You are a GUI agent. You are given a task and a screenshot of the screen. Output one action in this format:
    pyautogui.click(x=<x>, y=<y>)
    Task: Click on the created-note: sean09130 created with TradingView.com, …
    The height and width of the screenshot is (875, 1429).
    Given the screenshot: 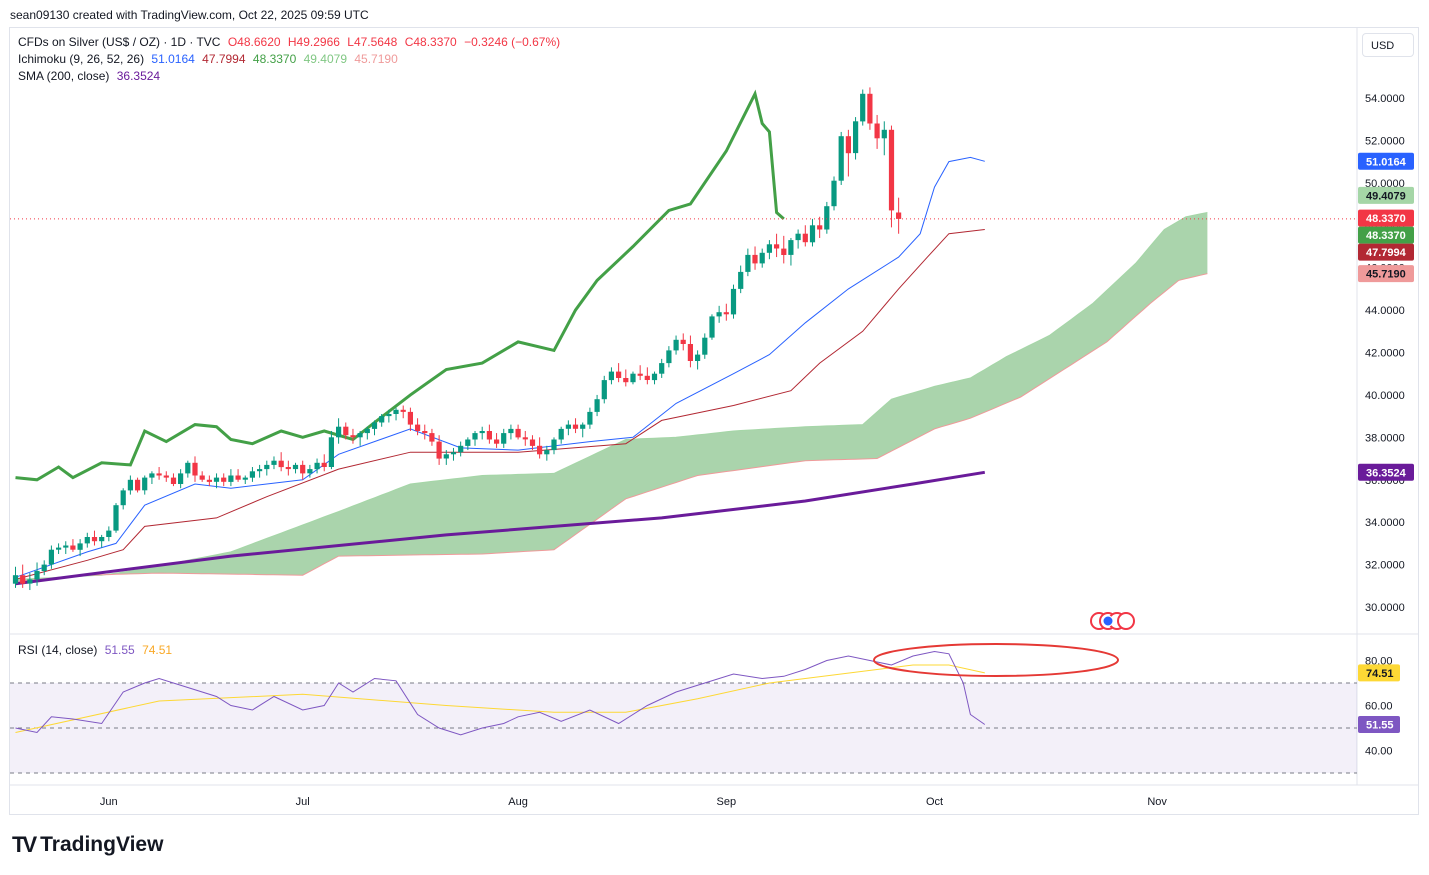 What is the action you would take?
    pyautogui.click(x=189, y=15)
    